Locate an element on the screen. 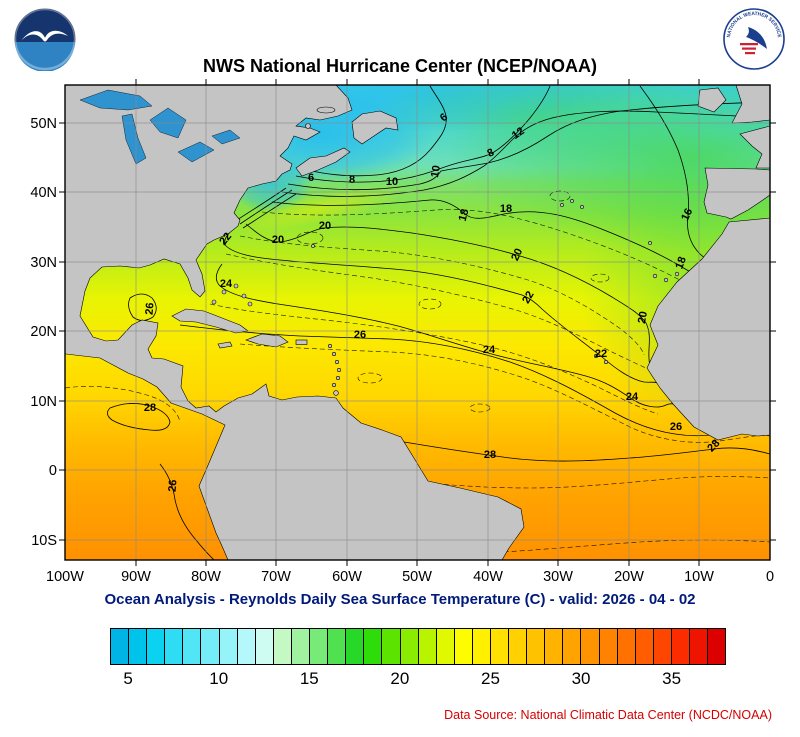  lon-tick-label: 10W is located at coordinates (699, 577).